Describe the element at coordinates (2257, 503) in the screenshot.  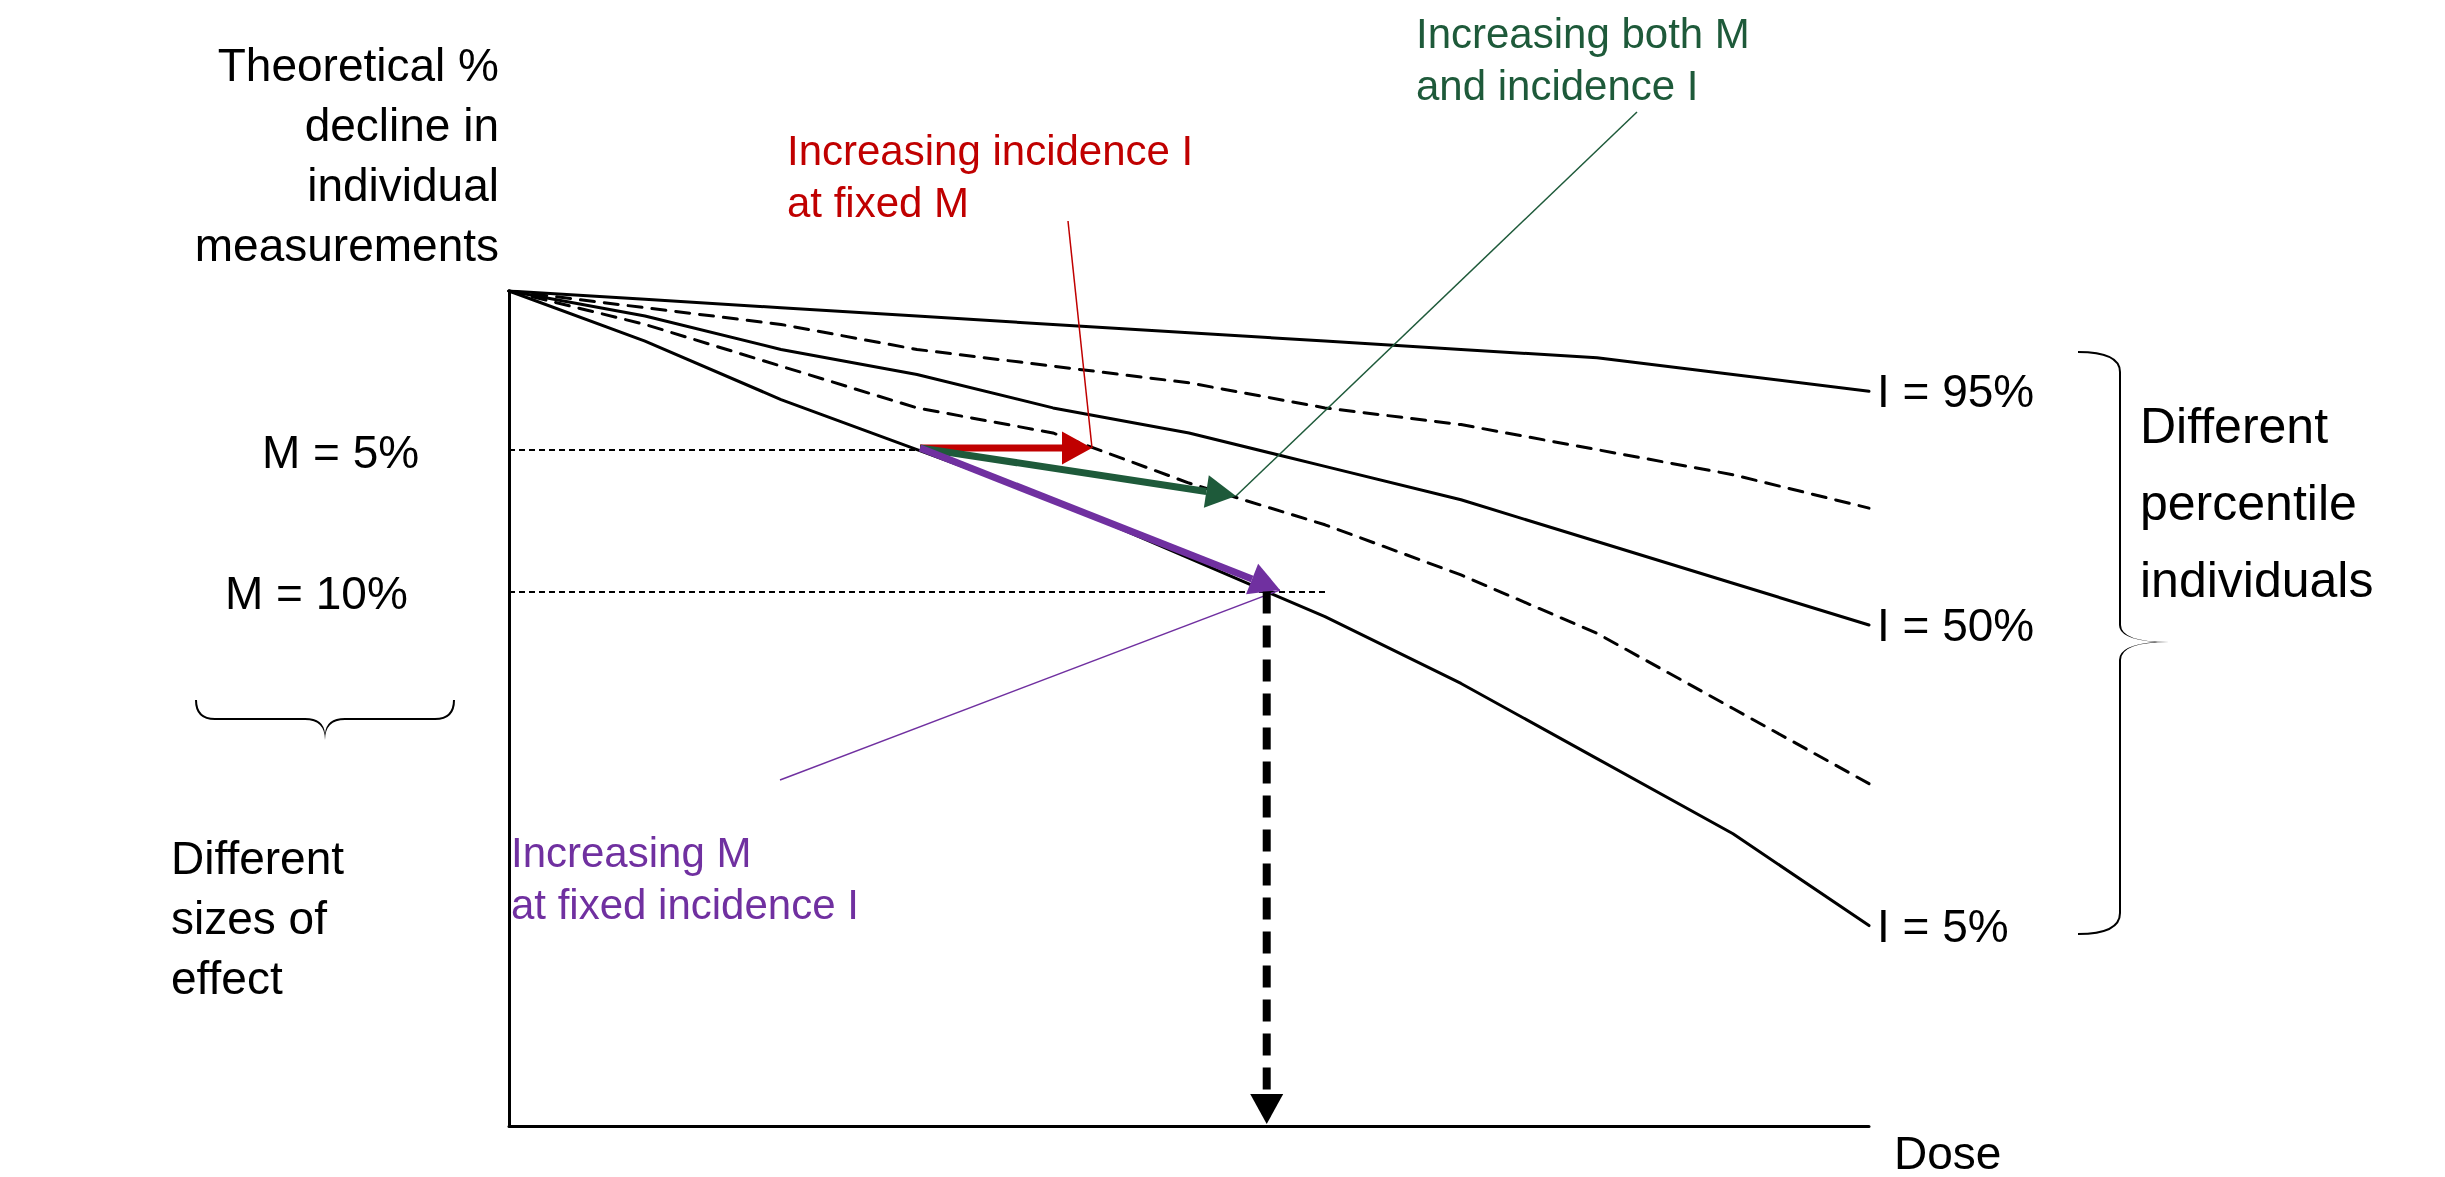
I see `text: Different percentile individuals` at that location.